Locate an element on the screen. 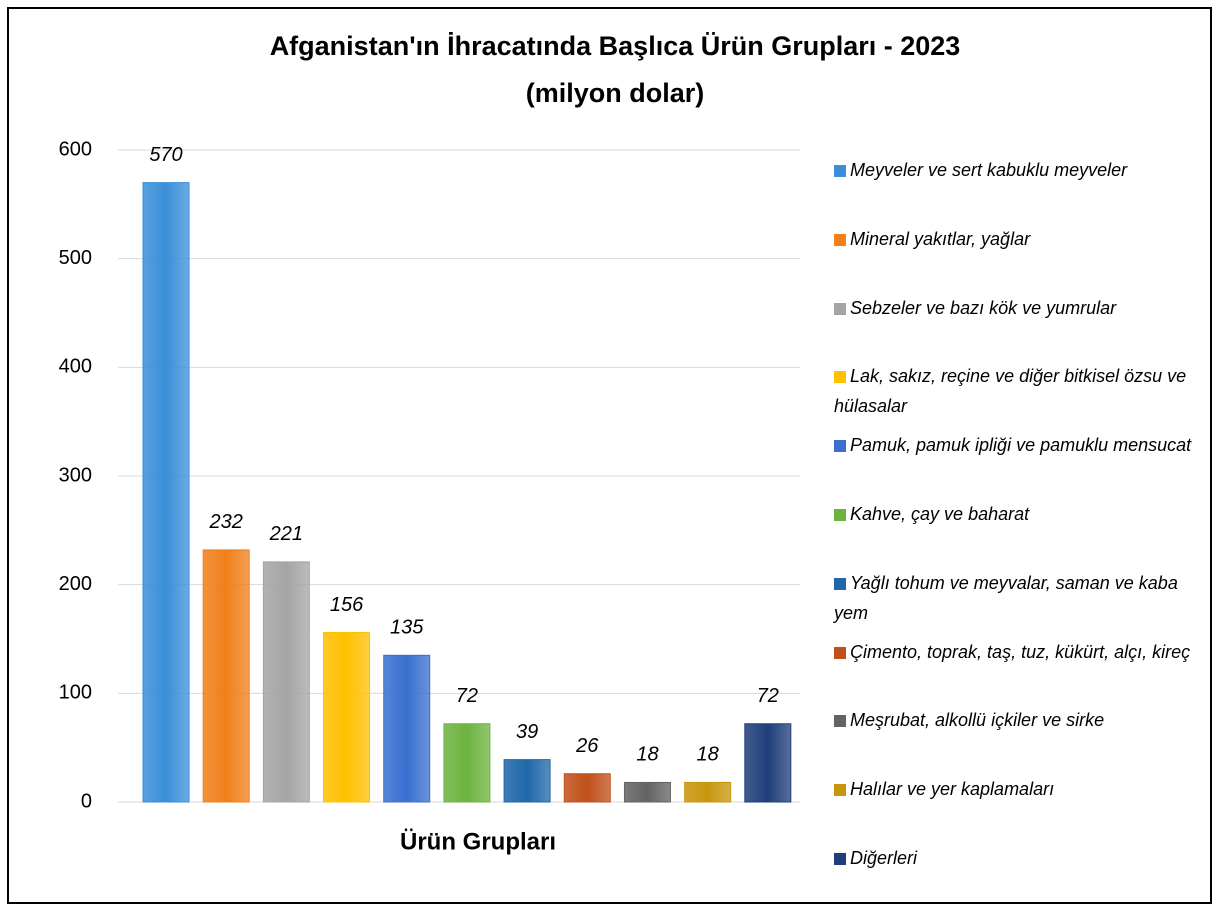  data-label: 221 is located at coordinates (286, 534).